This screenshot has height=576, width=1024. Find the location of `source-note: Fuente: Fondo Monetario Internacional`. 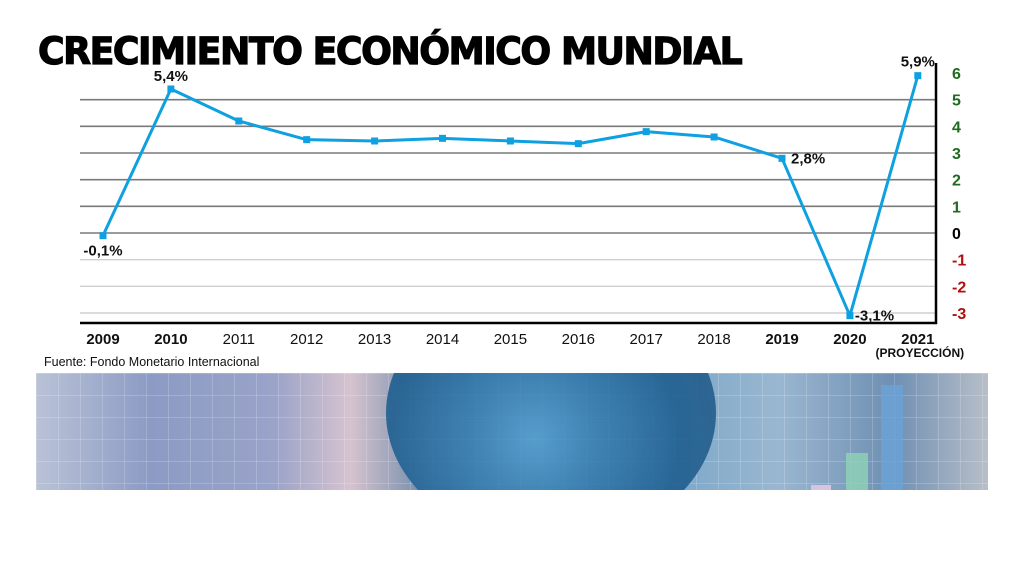

source-note: Fuente: Fondo Monetario Internacional is located at coordinates (152, 362).